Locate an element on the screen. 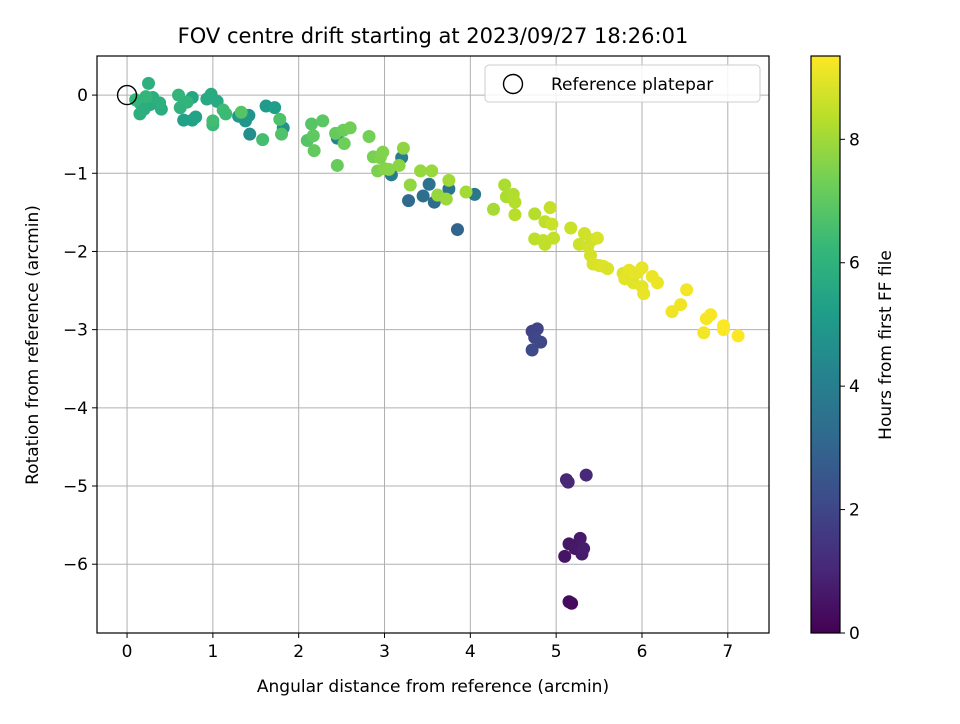  legend-box is located at coordinates (622, 83).